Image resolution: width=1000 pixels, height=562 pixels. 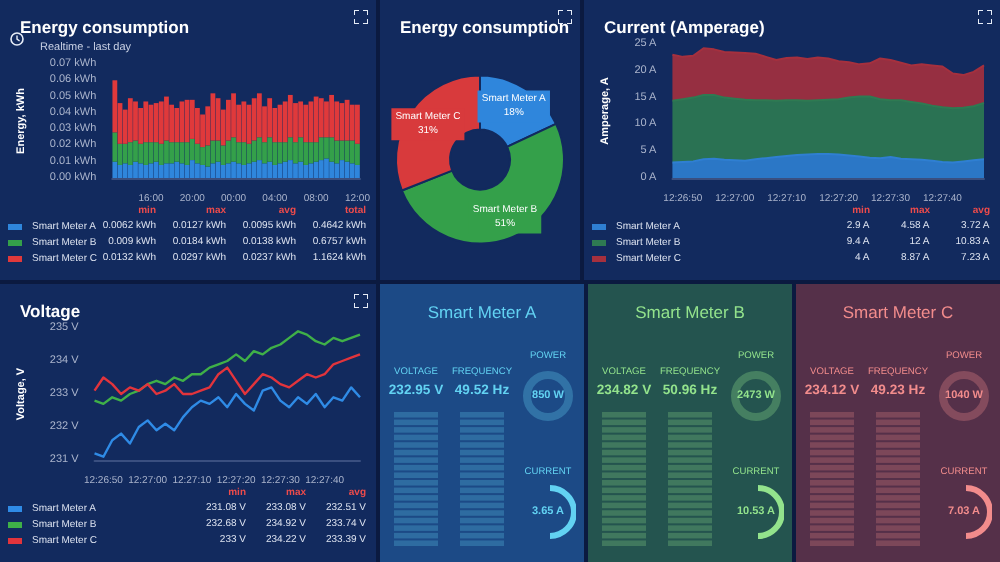 What do you see at coordinates (690, 312) in the screenshot?
I see `text: Smart Meter B` at bounding box center [690, 312].